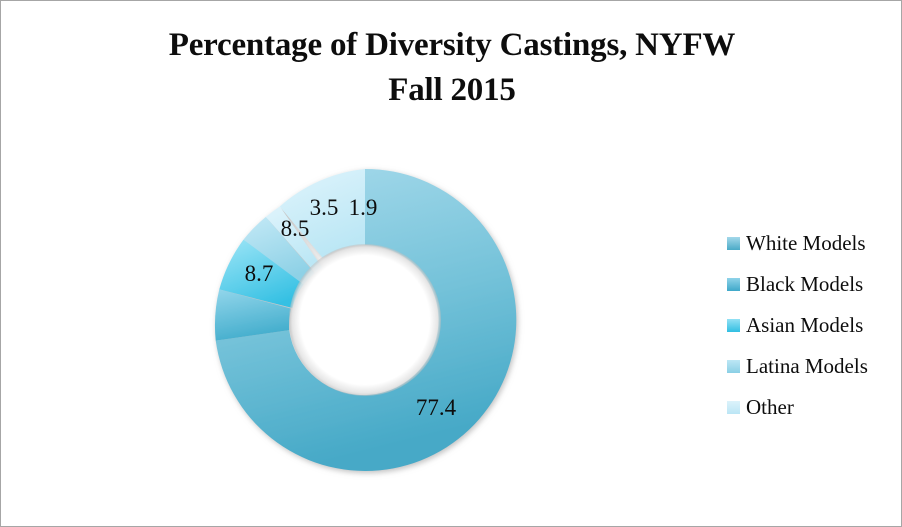 The width and height of the screenshot is (902, 527). I want to click on legend-item-latina-models: Latina Models, so click(809, 366).